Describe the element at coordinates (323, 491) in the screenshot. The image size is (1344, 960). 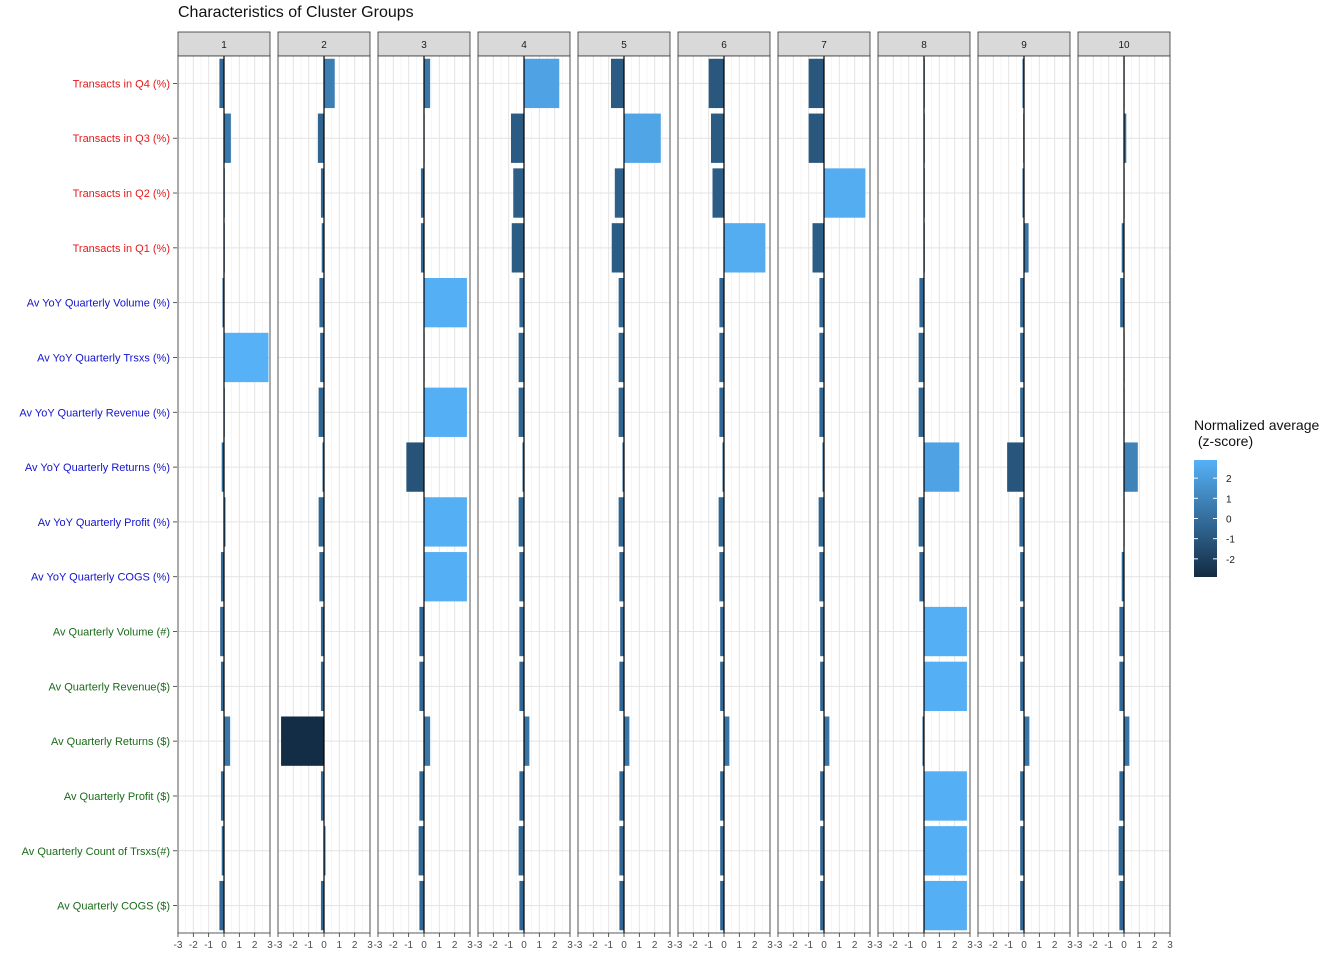
I see `facet-panel-2: 2-3 -2 -1 0 1 2 3` at that location.